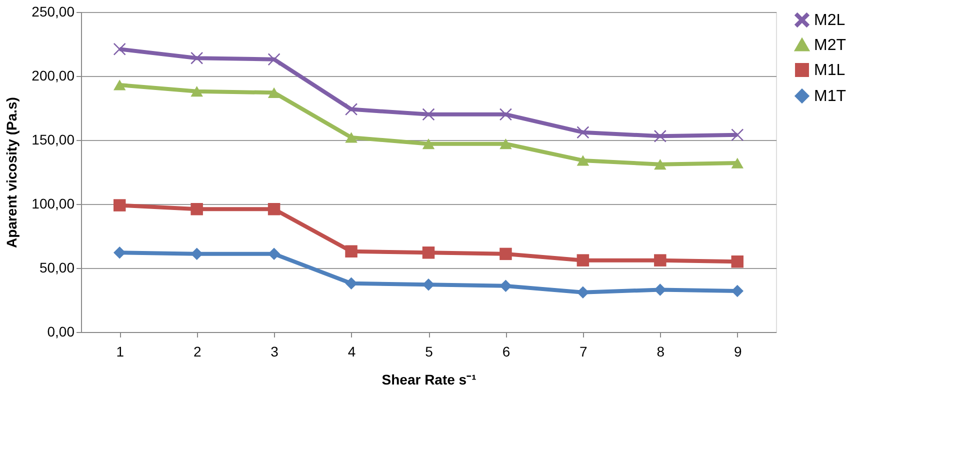 The width and height of the screenshot is (975, 459). Describe the element at coordinates (61, 332) in the screenshot. I see `y-tick-label: 0,00` at that location.